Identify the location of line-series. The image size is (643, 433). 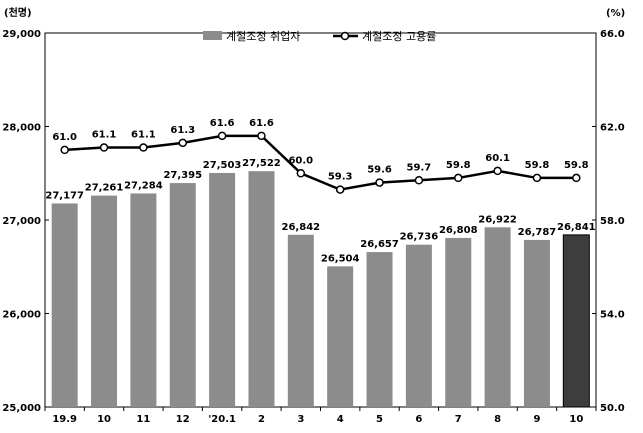
(320, 162).